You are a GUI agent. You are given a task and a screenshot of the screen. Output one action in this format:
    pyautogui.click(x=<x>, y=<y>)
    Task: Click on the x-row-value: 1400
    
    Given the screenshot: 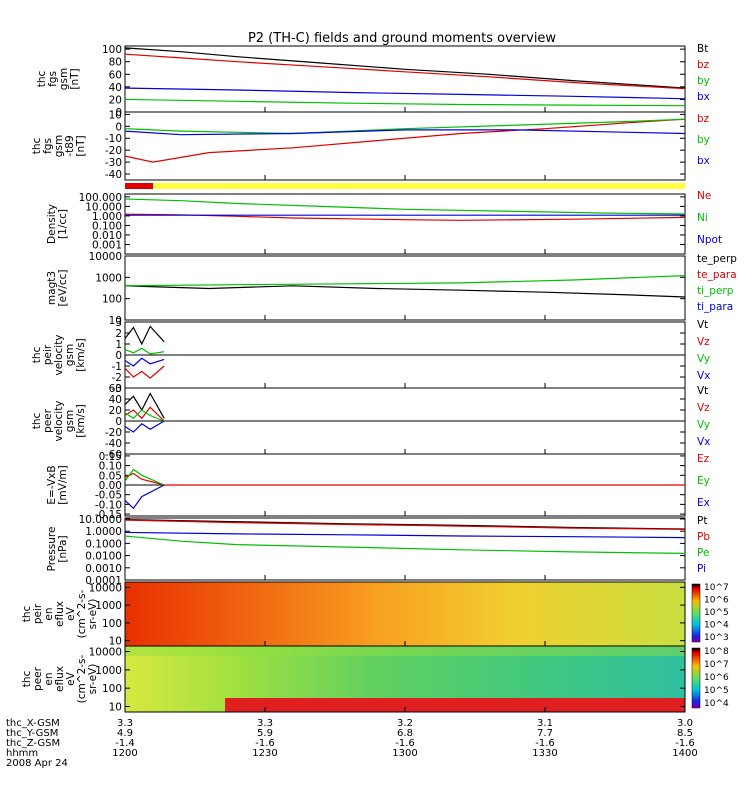 What is the action you would take?
    pyautogui.click(x=684, y=753)
    